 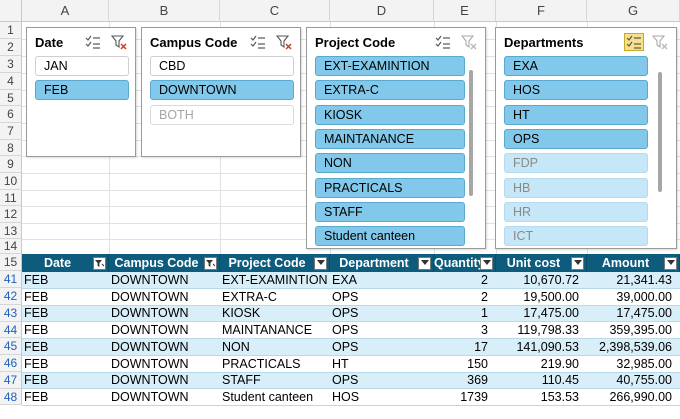 I want to click on table-cell: 266,990.00, so click(x=633, y=397).